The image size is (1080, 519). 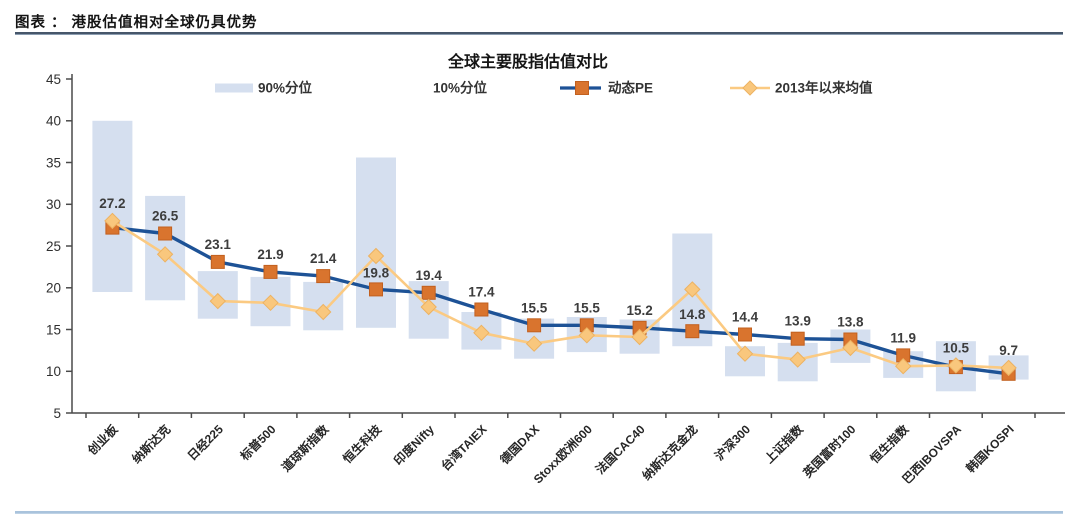 I want to click on data-label: 11.9, so click(x=903, y=337).